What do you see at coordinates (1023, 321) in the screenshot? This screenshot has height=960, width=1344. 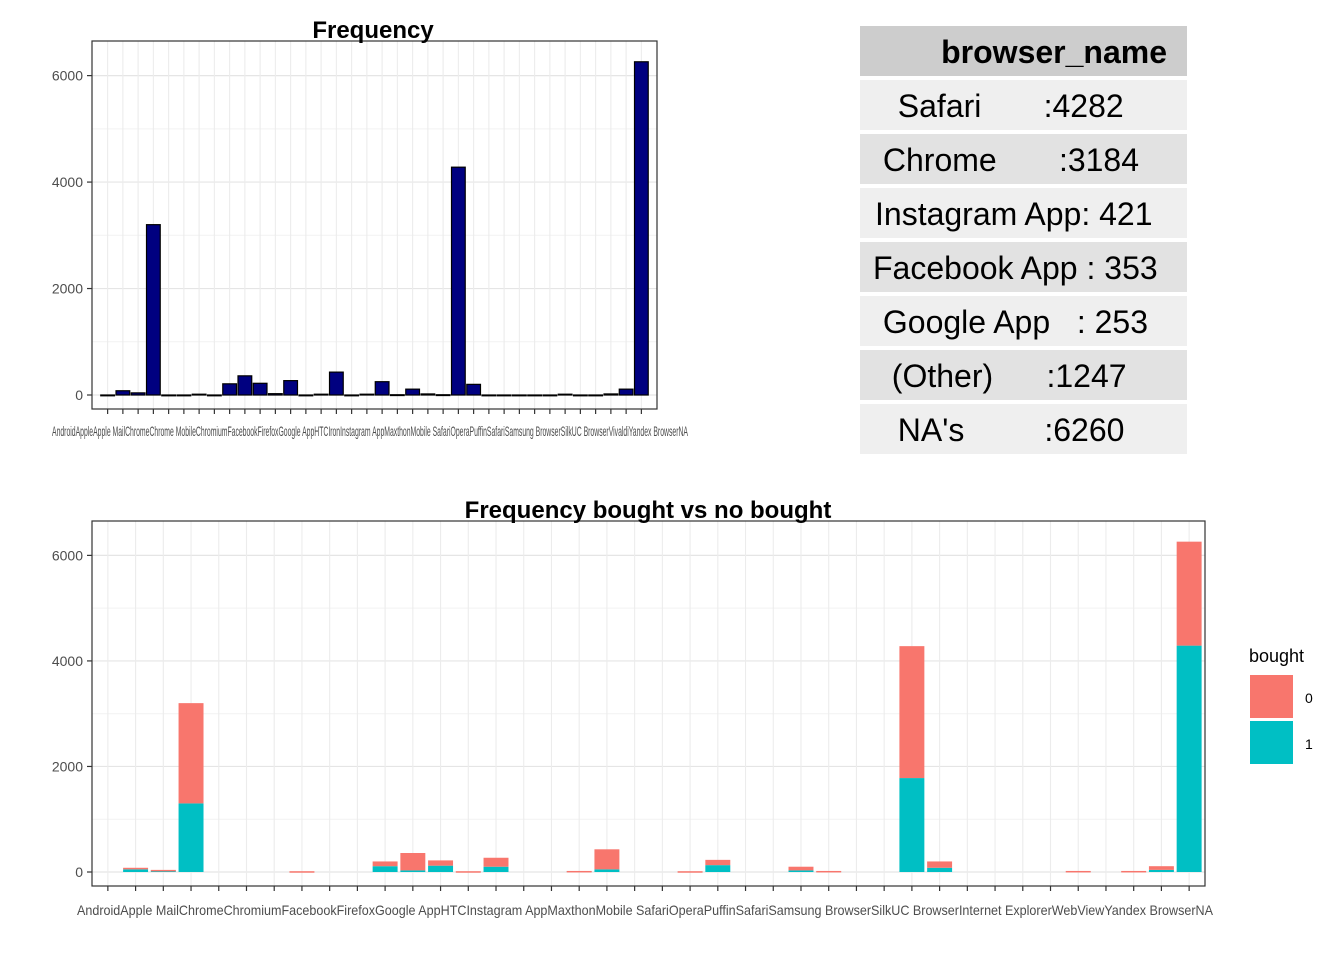 I see `summary-row: Google App : 253` at bounding box center [1023, 321].